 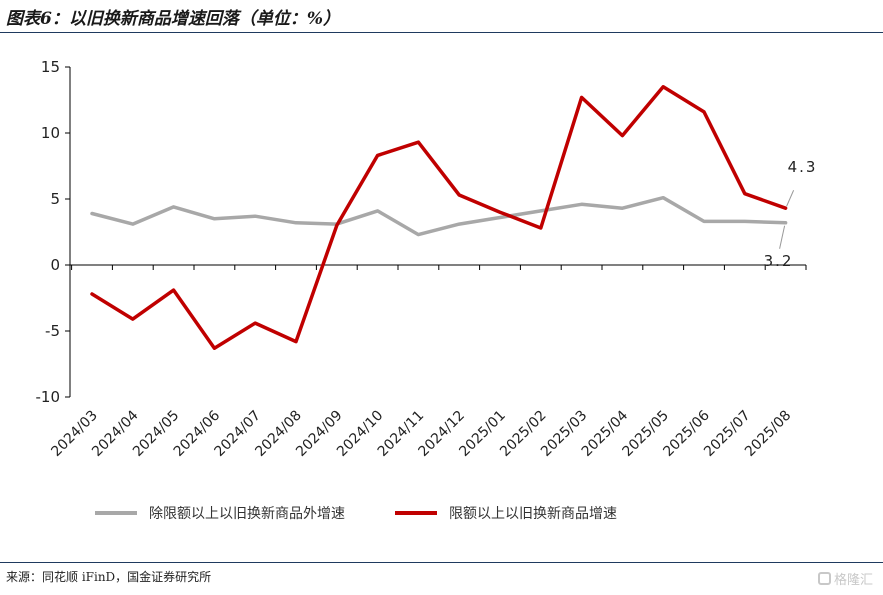 I want to click on legend-item-gray: 除限额以上以旧换新商品外增速, so click(x=220, y=513).